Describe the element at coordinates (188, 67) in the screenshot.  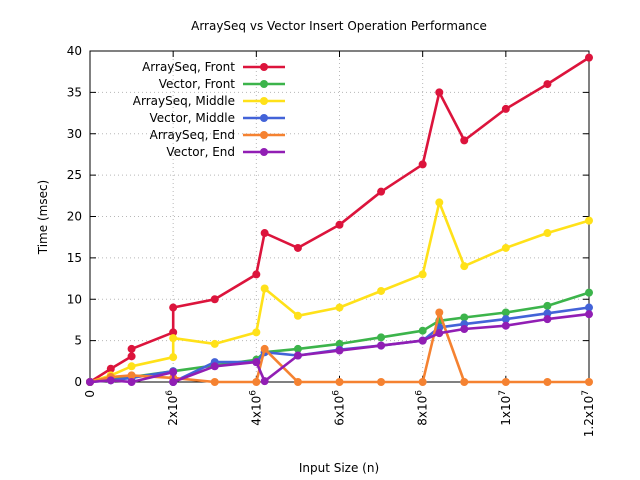
I see `legend-label: ArraySeq, Front` at that location.